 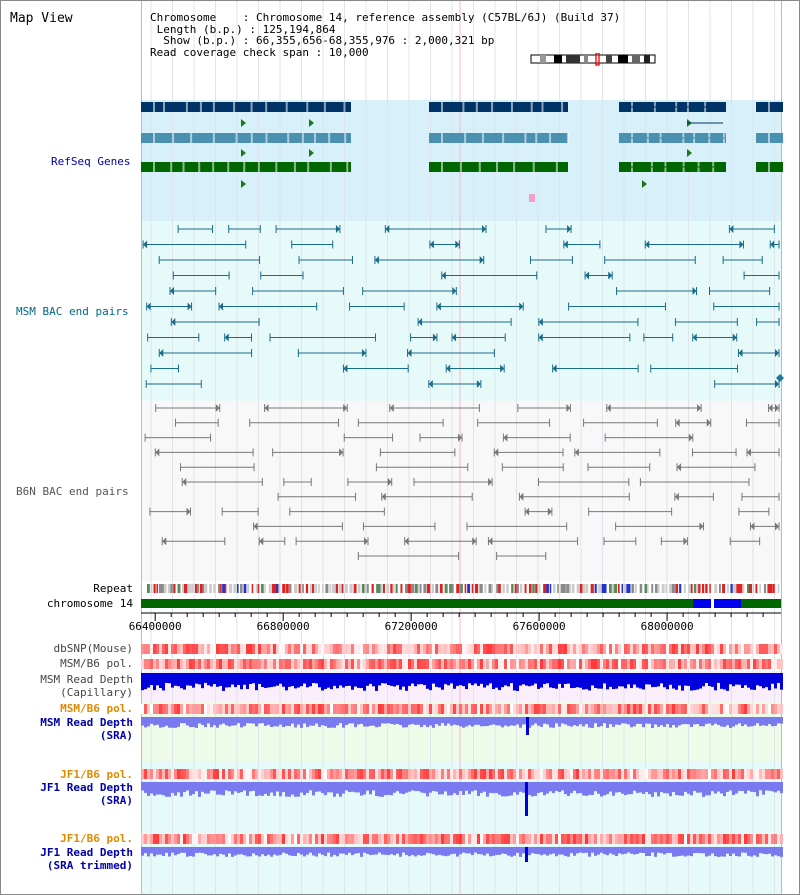 I want to click on label-jf1-depth-trim-line2: (SRA trimmed), so click(x=89, y=865).